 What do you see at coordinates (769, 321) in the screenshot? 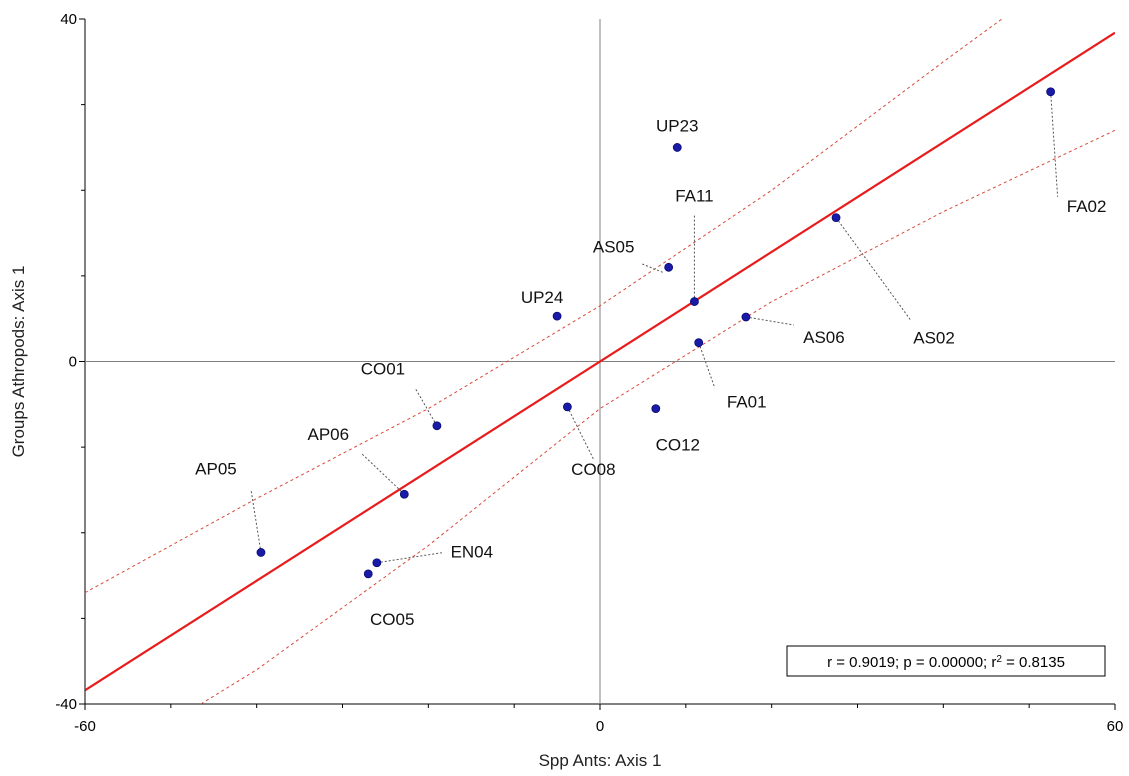
I see `leader-line-as06` at bounding box center [769, 321].